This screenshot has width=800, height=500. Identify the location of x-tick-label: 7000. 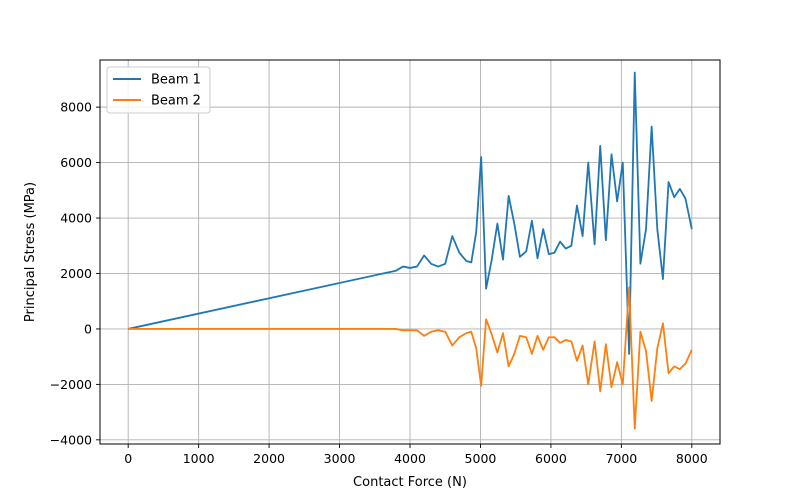
(621, 458).